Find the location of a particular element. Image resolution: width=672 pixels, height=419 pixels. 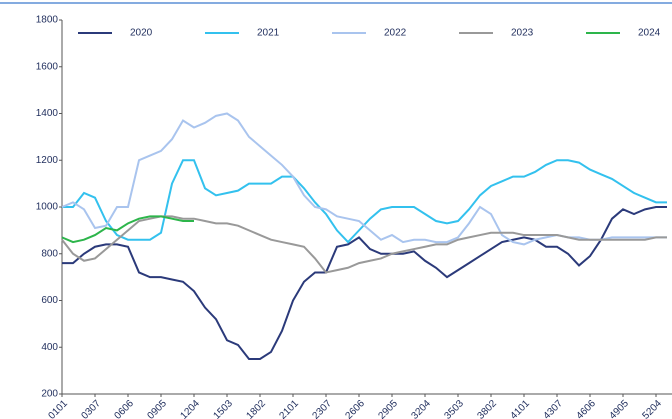

x-tick-label: 2307 is located at coordinates (322, 408).